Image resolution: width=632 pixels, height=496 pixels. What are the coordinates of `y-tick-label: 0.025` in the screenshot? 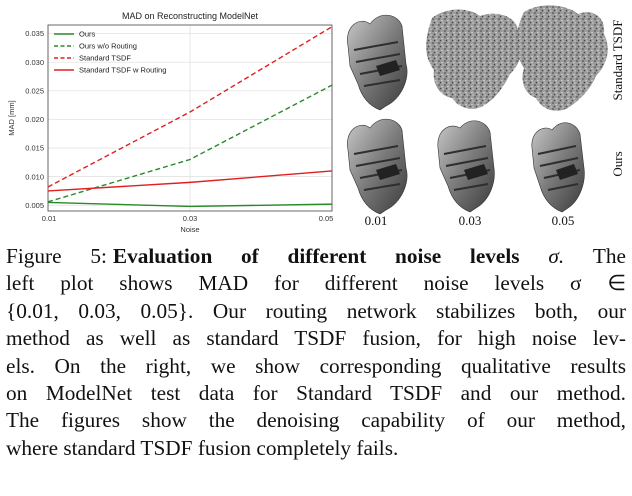 It's located at (34, 90).